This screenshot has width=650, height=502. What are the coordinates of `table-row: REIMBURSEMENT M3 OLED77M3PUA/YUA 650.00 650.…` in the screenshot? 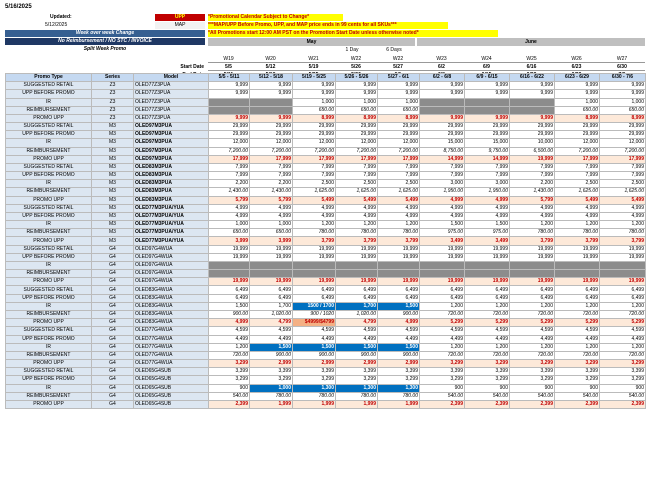 It's located at (325, 233).